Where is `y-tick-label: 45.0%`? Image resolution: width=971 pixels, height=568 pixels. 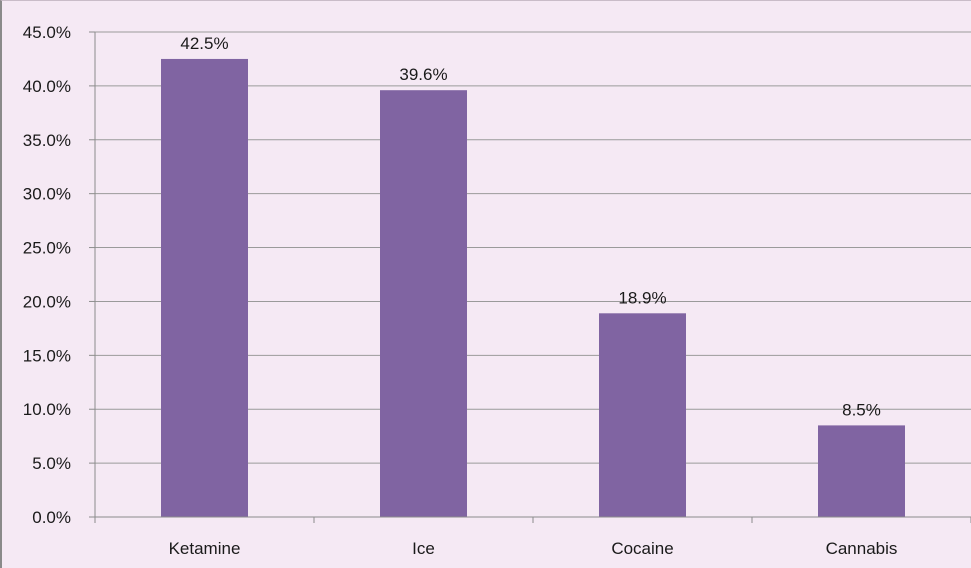 y-tick-label: 45.0% is located at coordinates (47, 32).